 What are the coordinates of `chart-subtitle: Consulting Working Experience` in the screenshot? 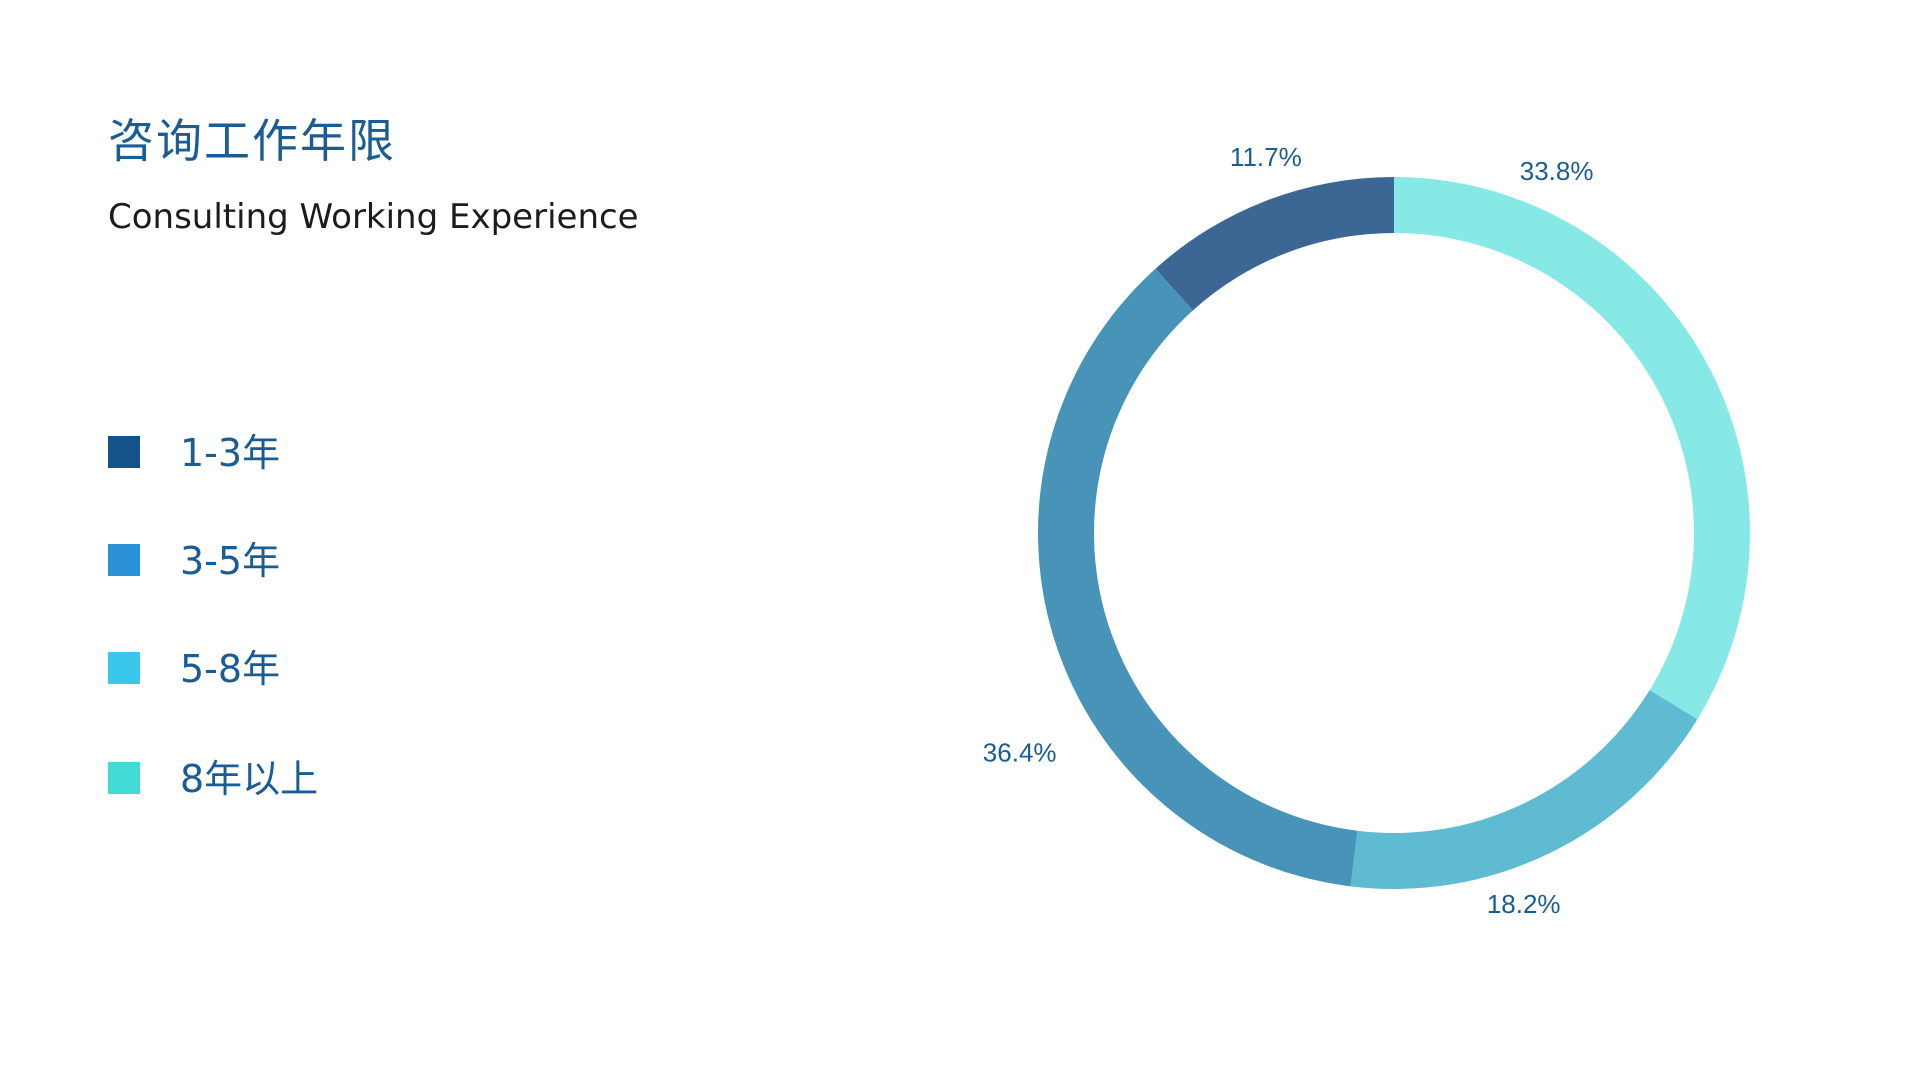 It's located at (373, 217).